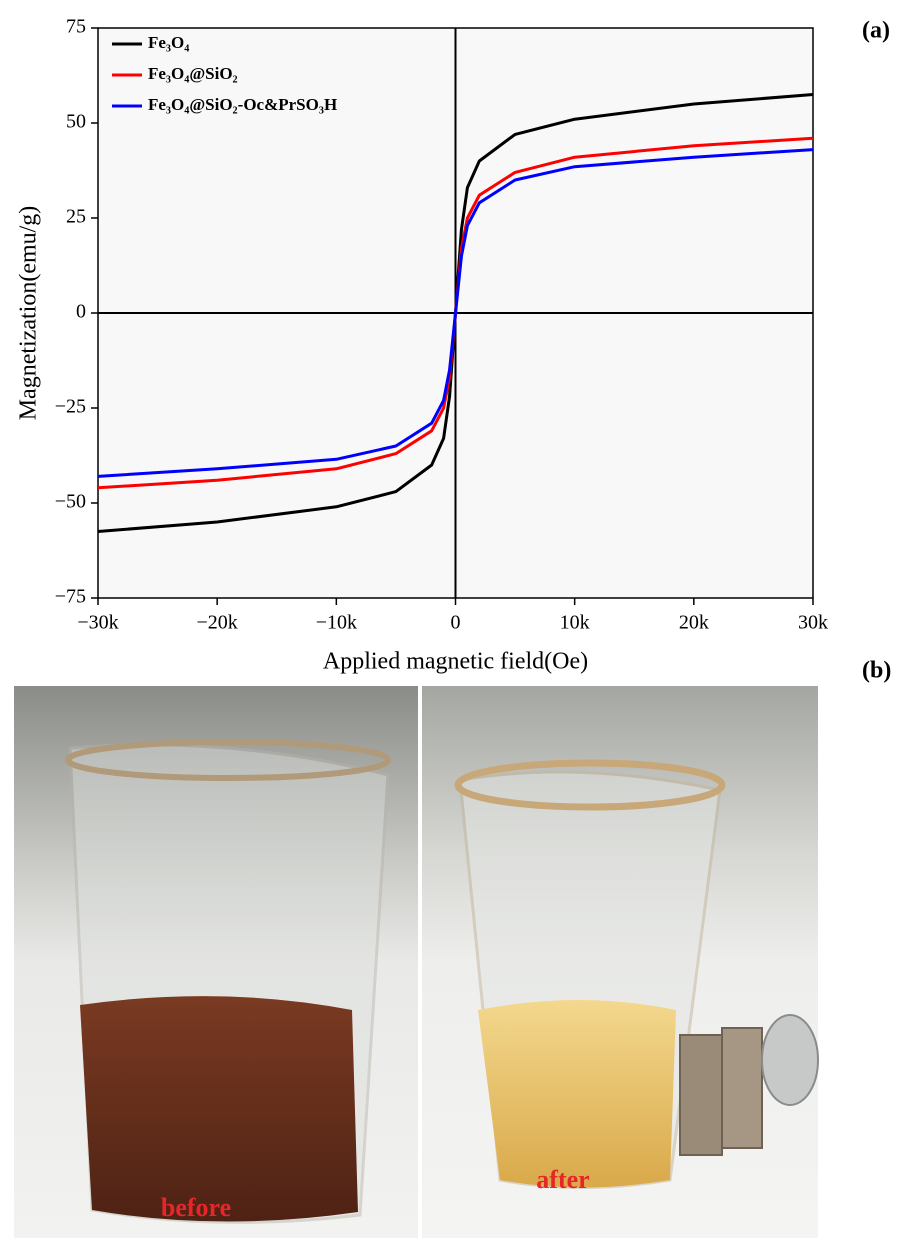  Describe the element at coordinates (76, 217) in the screenshot. I see `y-tick-label: 25` at that location.